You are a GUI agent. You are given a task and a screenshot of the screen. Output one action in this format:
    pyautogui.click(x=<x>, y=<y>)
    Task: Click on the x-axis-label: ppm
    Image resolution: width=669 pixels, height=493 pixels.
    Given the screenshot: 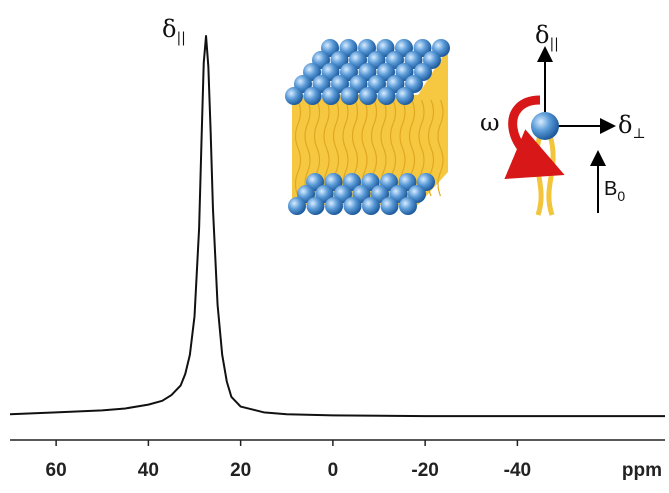 What is the action you would take?
    pyautogui.click(x=642, y=470)
    